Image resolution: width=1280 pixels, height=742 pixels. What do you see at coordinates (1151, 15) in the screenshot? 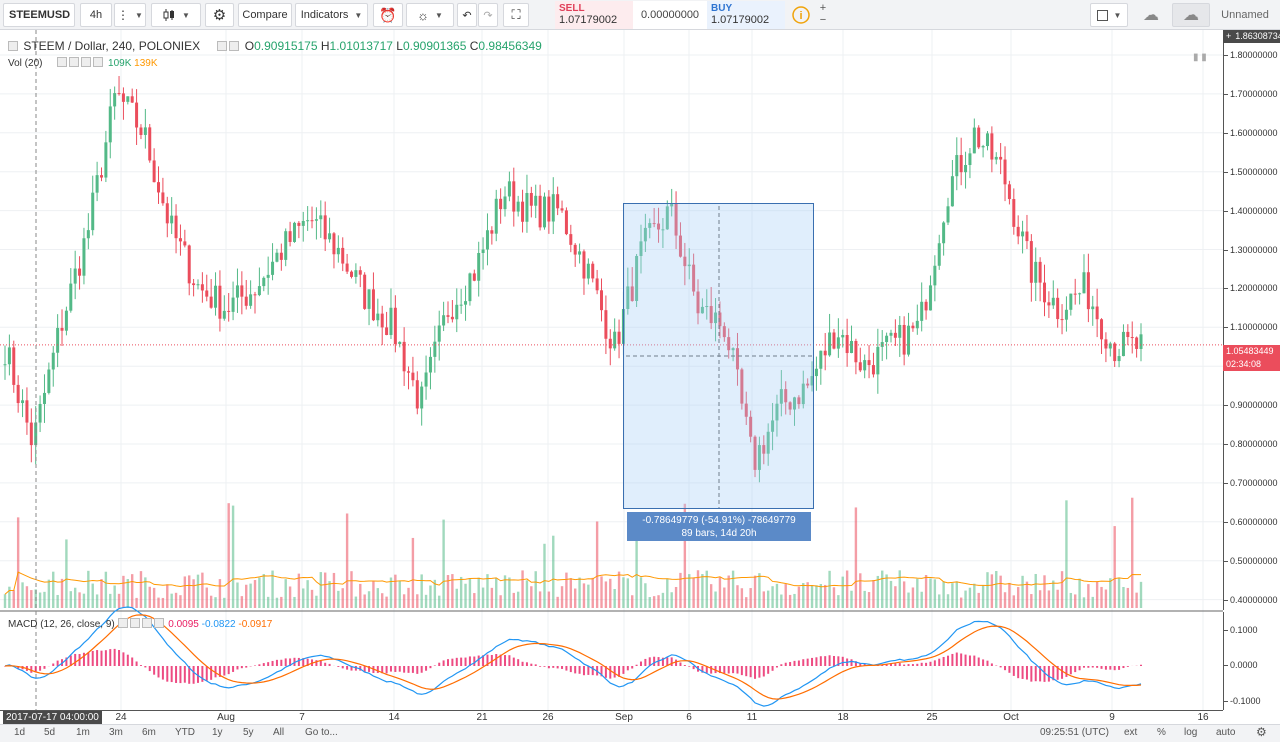
I see `load-layout-button: ☁` at bounding box center [1151, 15].